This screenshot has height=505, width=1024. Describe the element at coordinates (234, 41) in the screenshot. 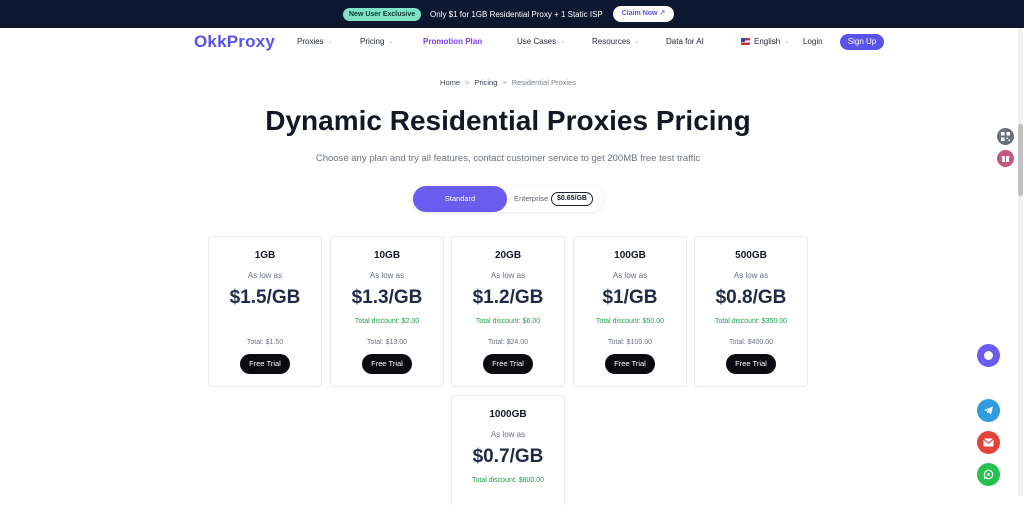

I see `logo: OkkProxy` at that location.